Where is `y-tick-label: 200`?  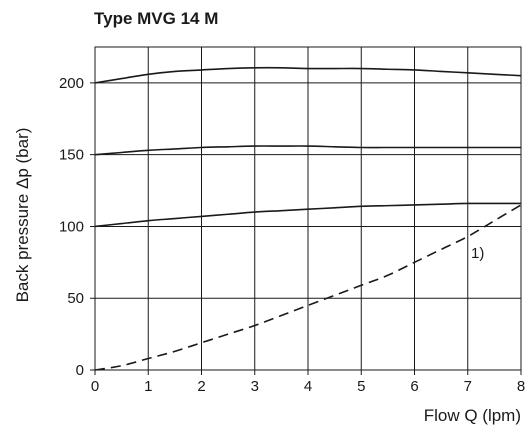
y-tick-label: 200 is located at coordinates (71, 83).